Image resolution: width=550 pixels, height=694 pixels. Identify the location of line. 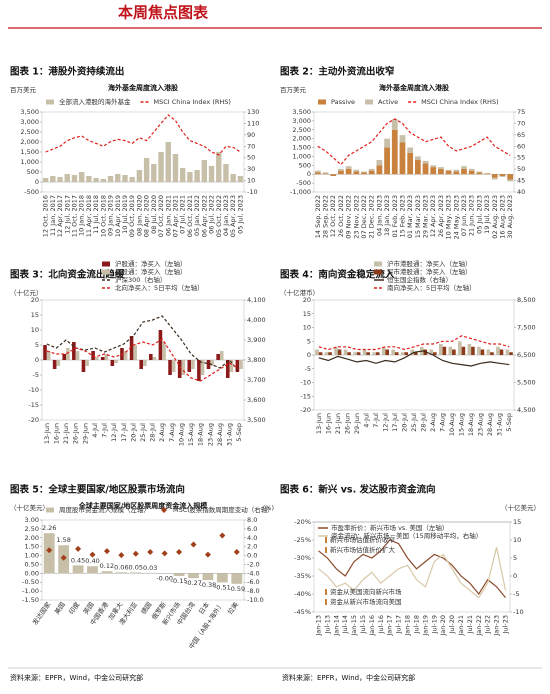
(414, 142).